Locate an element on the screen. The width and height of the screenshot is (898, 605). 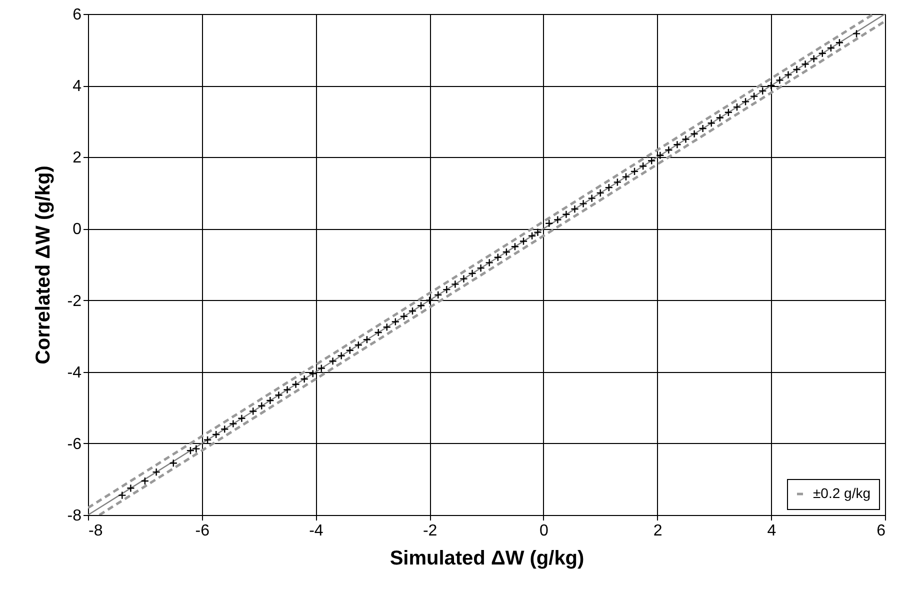
y-tick-label: -2 is located at coordinates (74, 301).